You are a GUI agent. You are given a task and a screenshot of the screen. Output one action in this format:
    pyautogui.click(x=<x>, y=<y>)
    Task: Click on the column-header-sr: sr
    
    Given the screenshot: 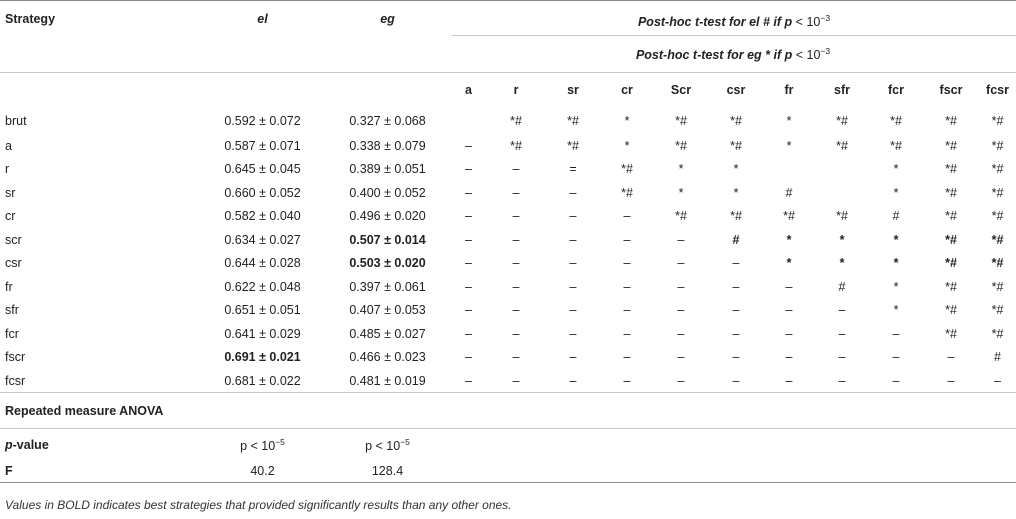 What is the action you would take?
    pyautogui.click(x=573, y=89)
    